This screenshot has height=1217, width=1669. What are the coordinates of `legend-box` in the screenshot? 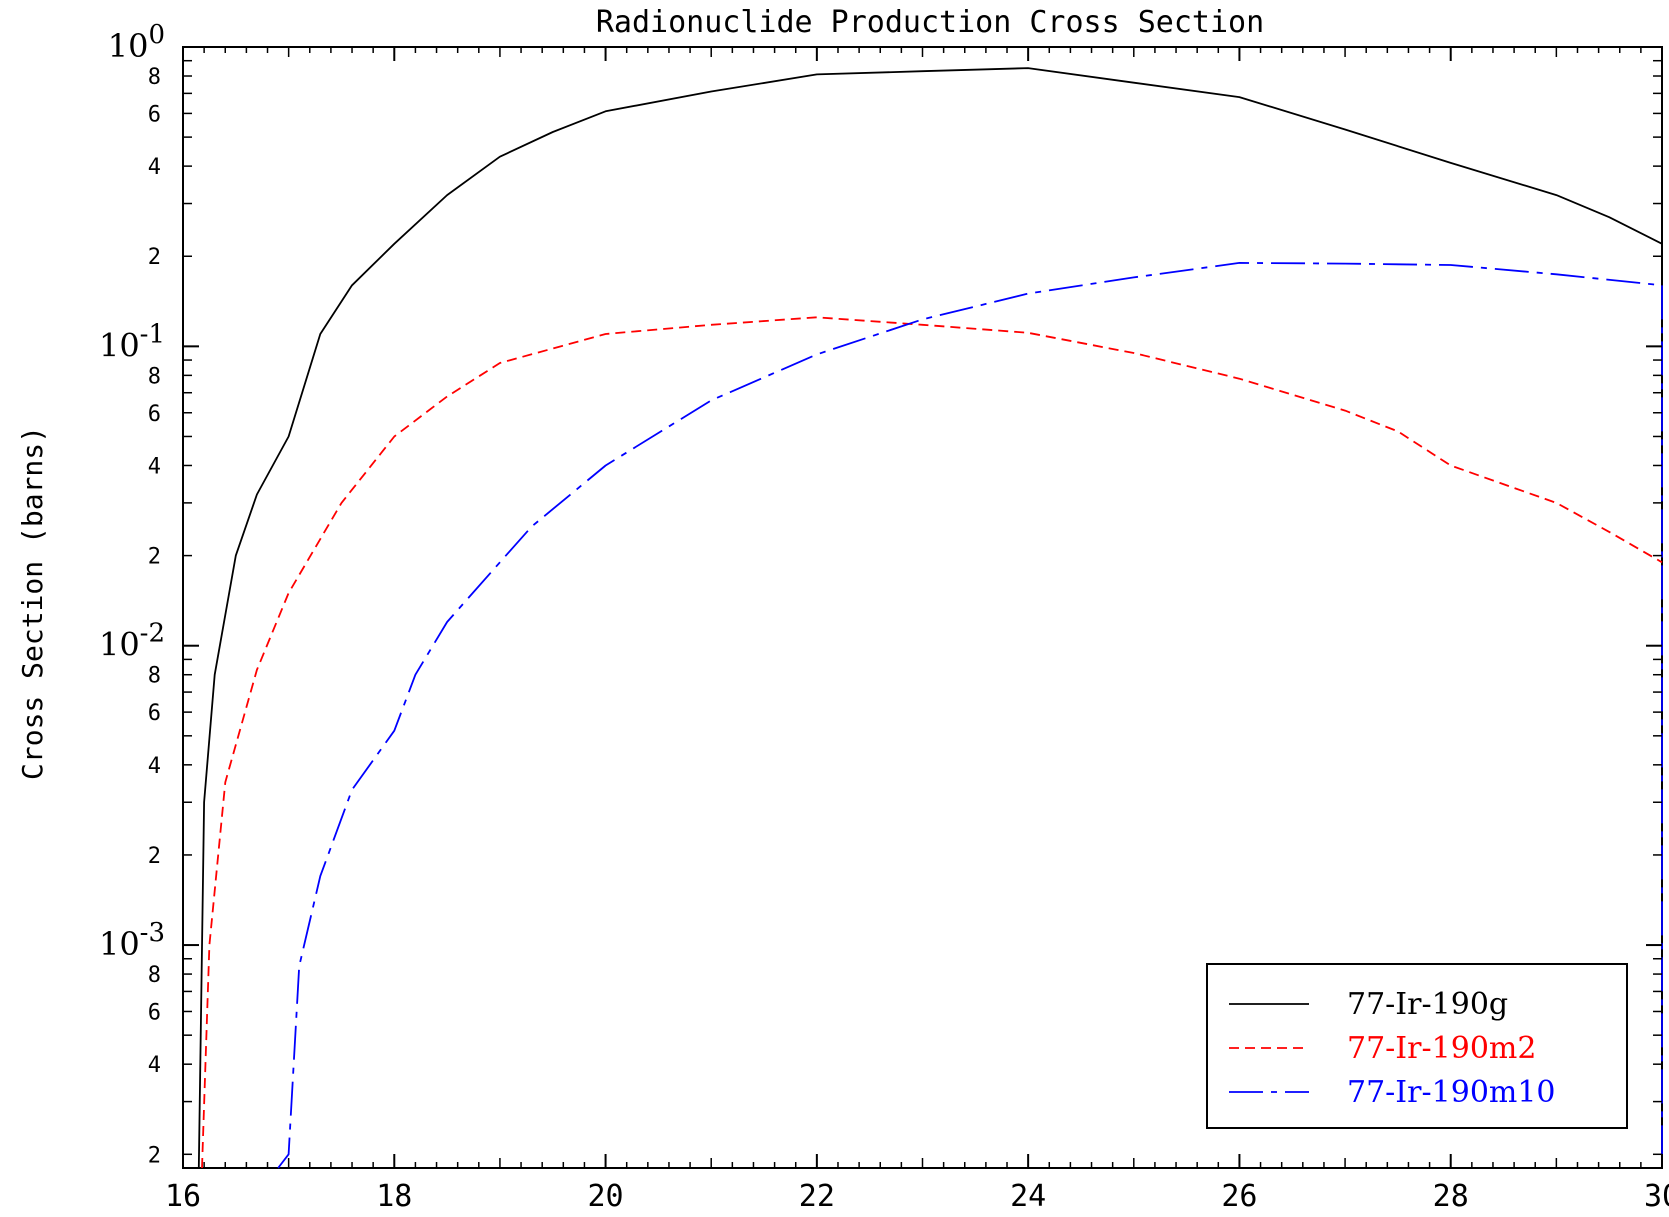 It's located at (1417, 1046).